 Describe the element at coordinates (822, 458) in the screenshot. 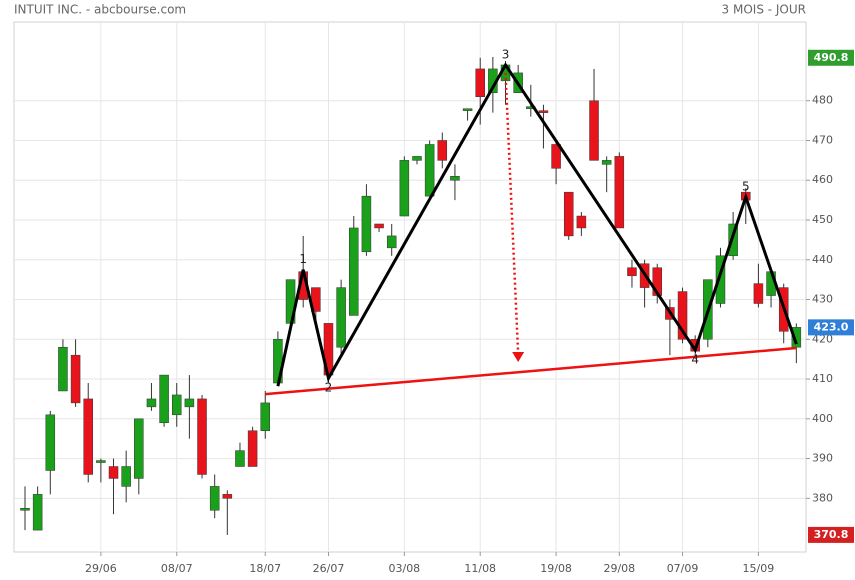

I see `y-tick-label: 390` at that location.